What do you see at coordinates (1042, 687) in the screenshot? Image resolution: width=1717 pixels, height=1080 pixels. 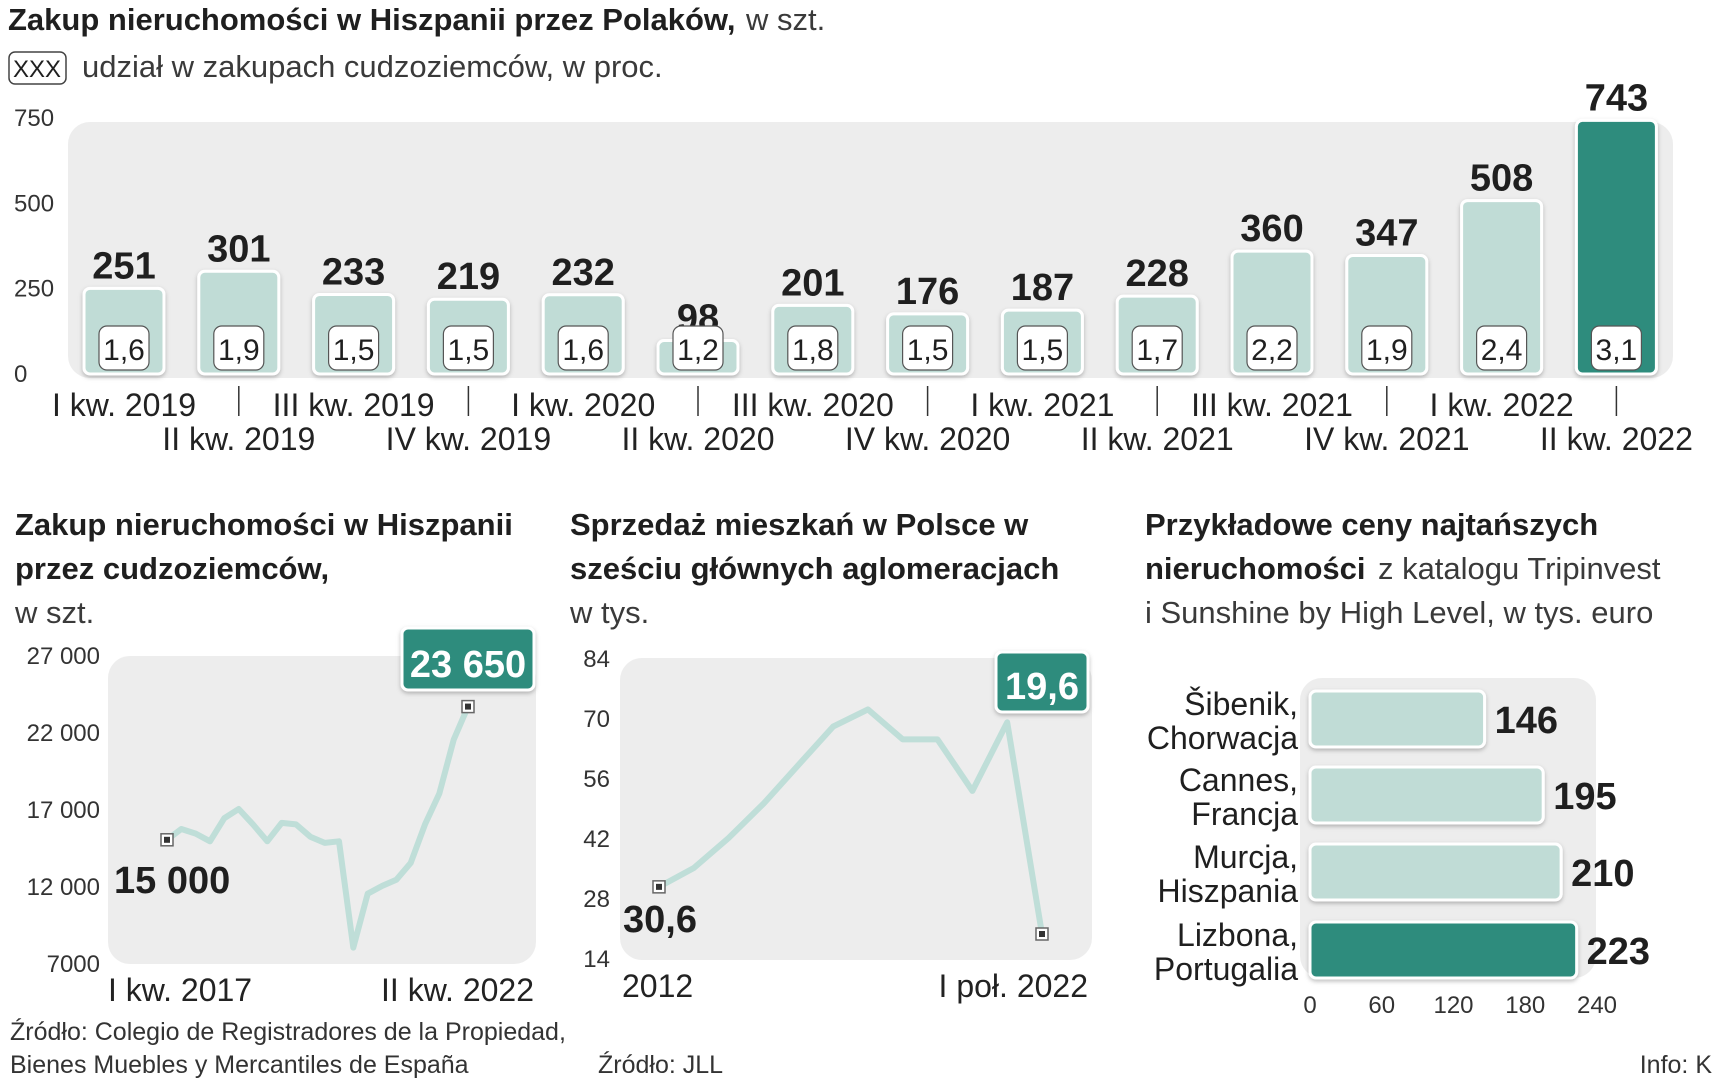 I see `chart3-end-value-label: 19,6` at bounding box center [1042, 687].